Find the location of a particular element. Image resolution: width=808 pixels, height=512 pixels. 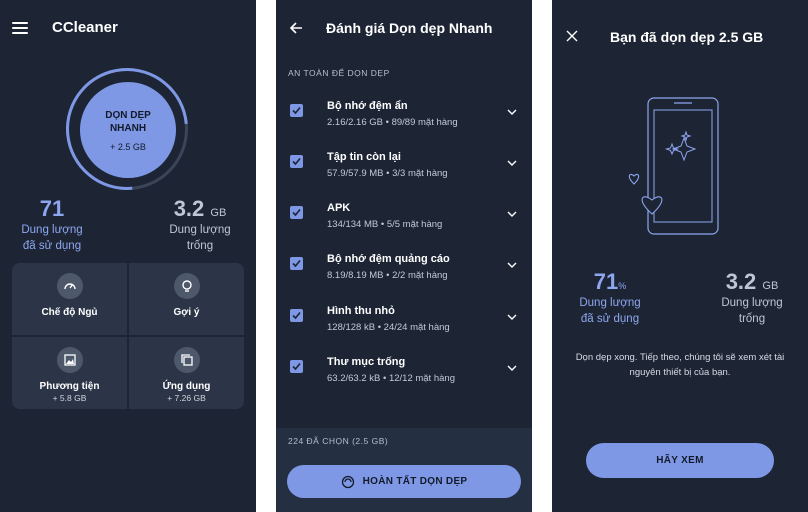

used-storage-stat: 71 Dung lượng đã sử dụng is located at coordinates (52, 225).